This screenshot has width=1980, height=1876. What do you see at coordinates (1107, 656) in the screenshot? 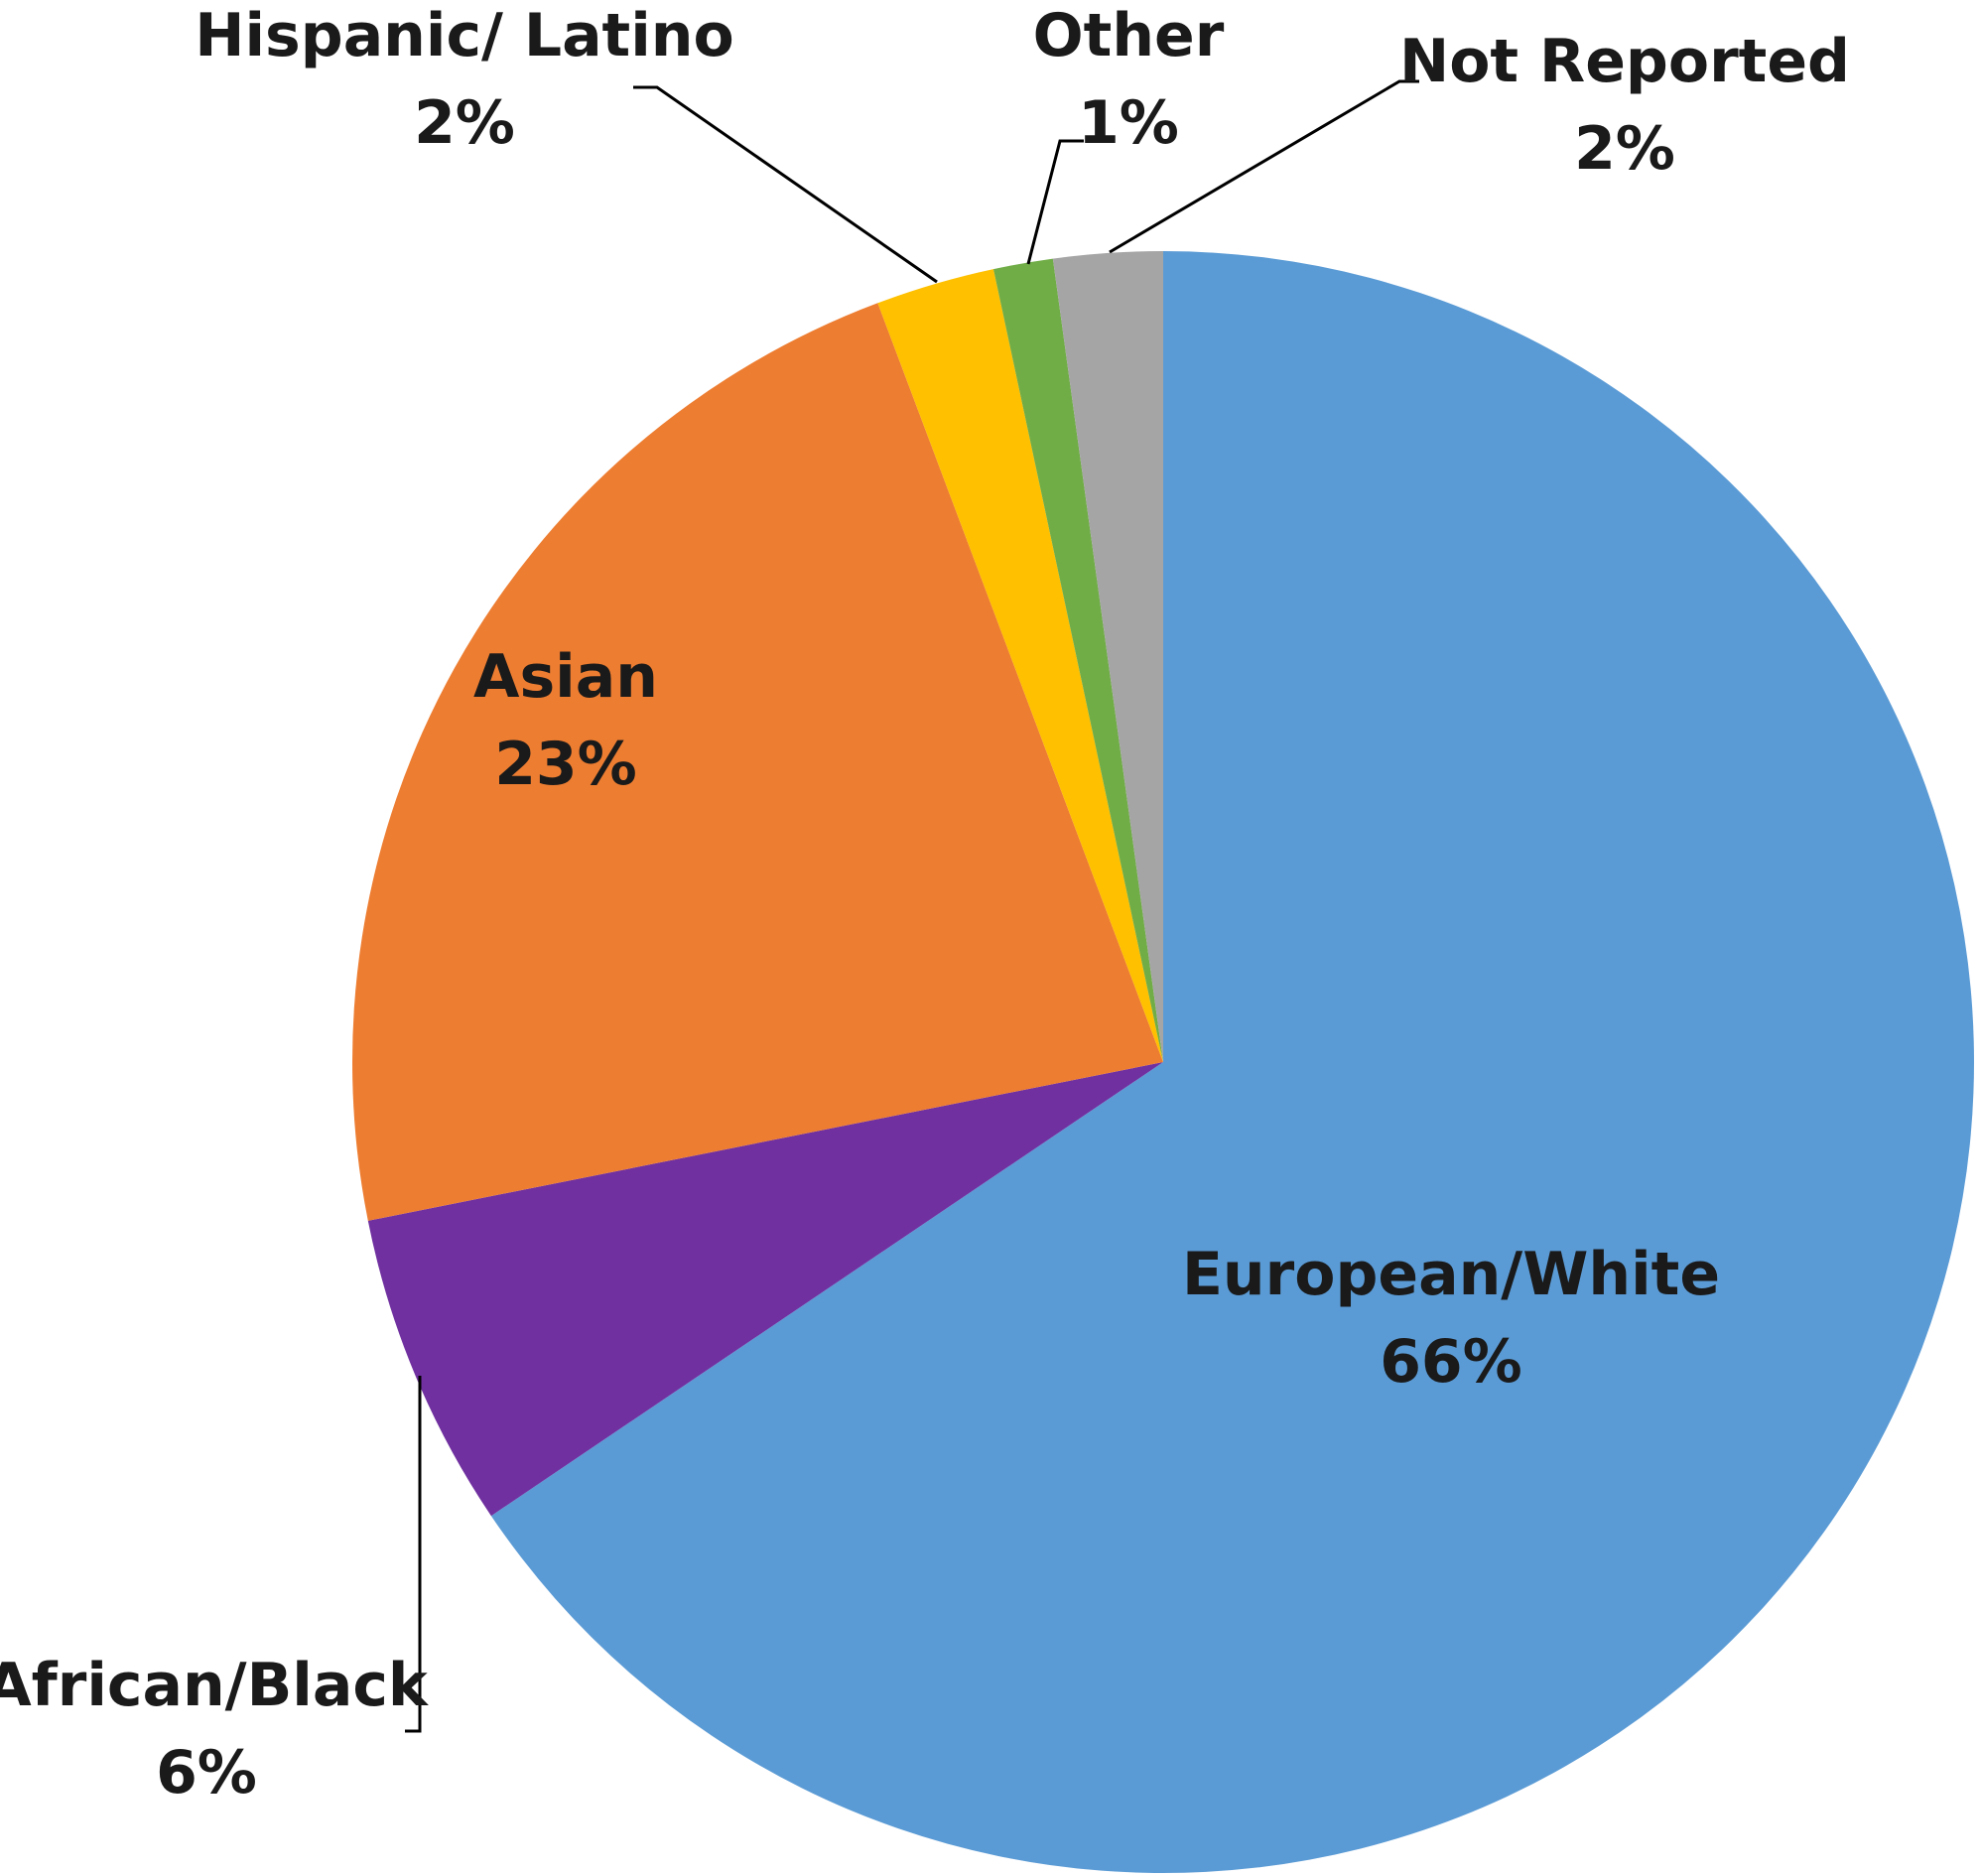
I see `pie-slice-not-reported` at bounding box center [1107, 656].